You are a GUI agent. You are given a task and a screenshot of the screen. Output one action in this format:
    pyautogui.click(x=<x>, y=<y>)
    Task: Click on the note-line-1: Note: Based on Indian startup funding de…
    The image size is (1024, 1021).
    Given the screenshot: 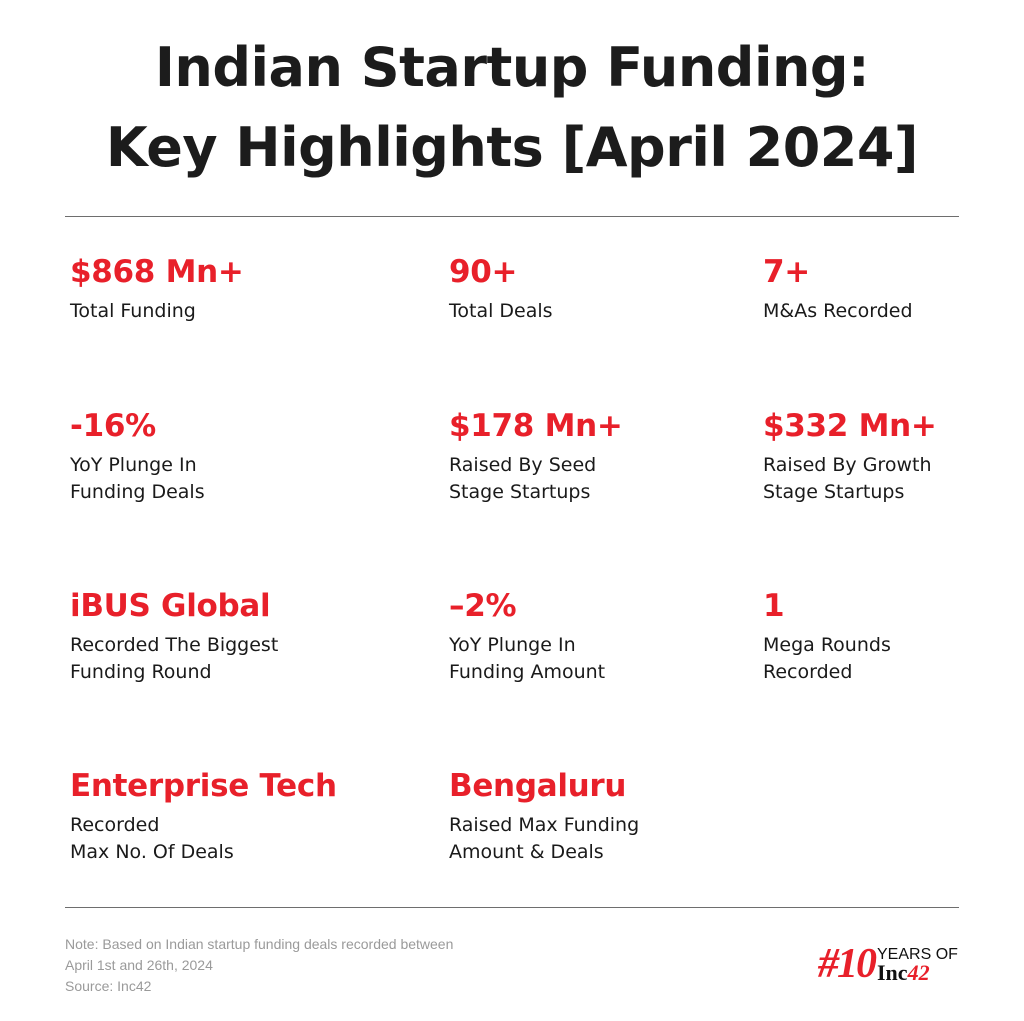 What is the action you would take?
    pyautogui.click(x=259, y=944)
    